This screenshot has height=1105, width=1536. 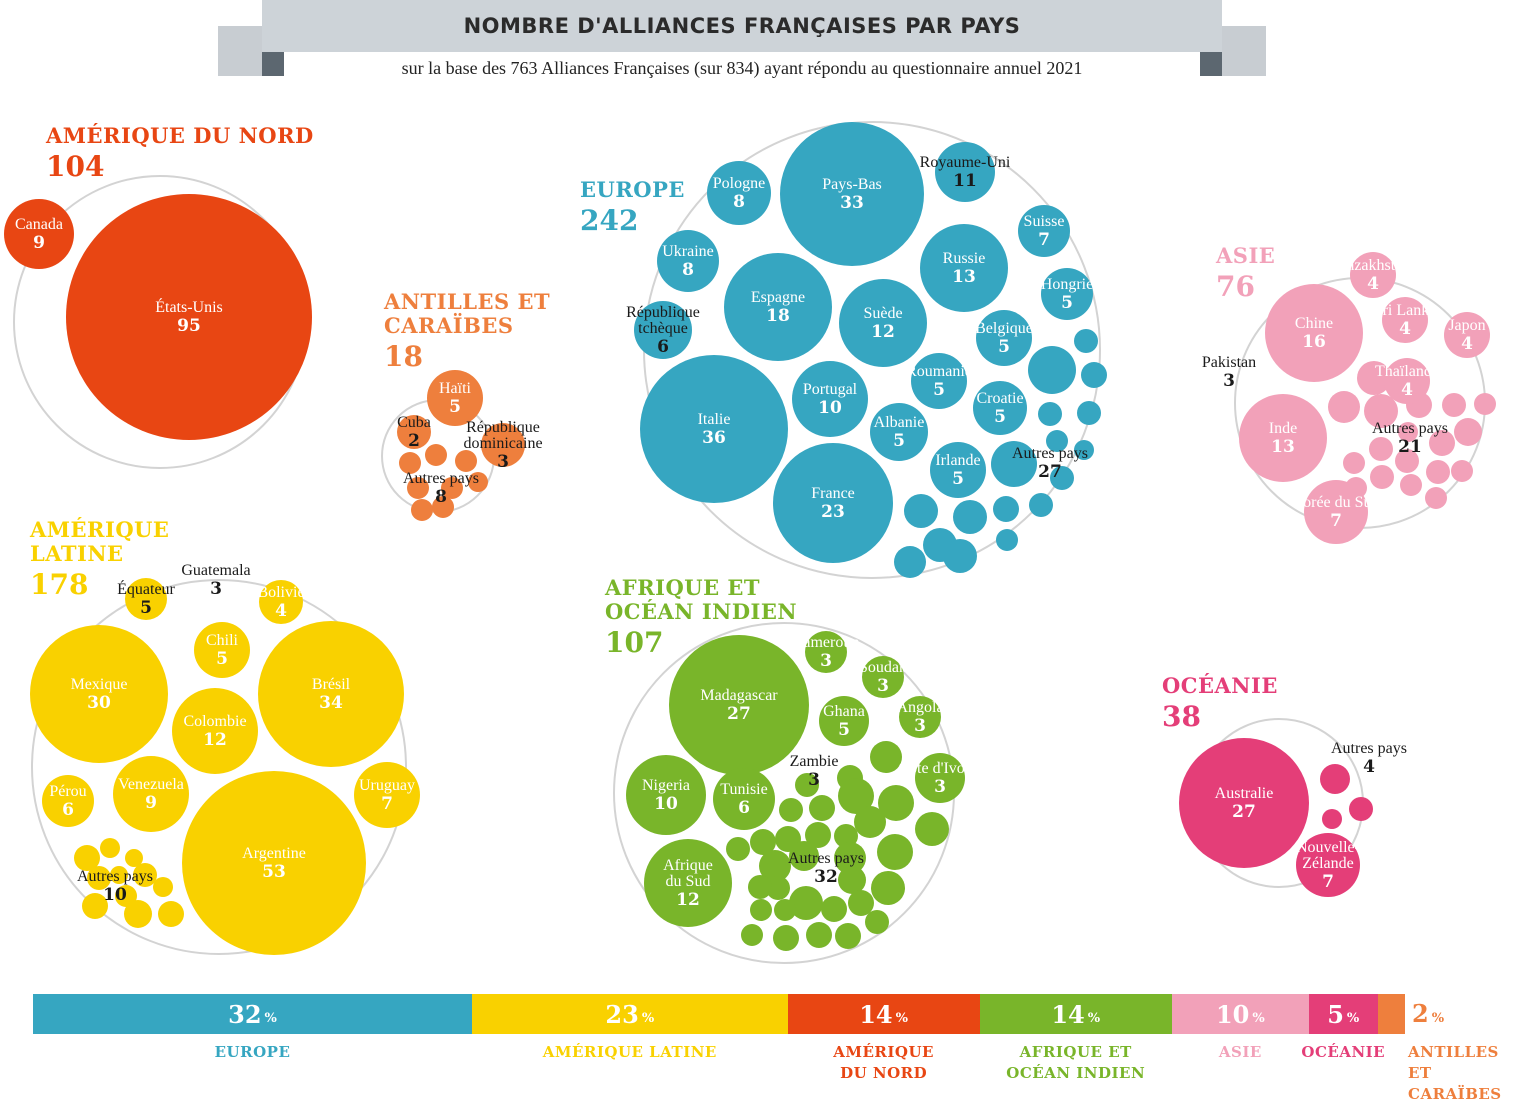 What do you see at coordinates (958, 479) in the screenshot?
I see `country-value-irlande: 5` at bounding box center [958, 479].